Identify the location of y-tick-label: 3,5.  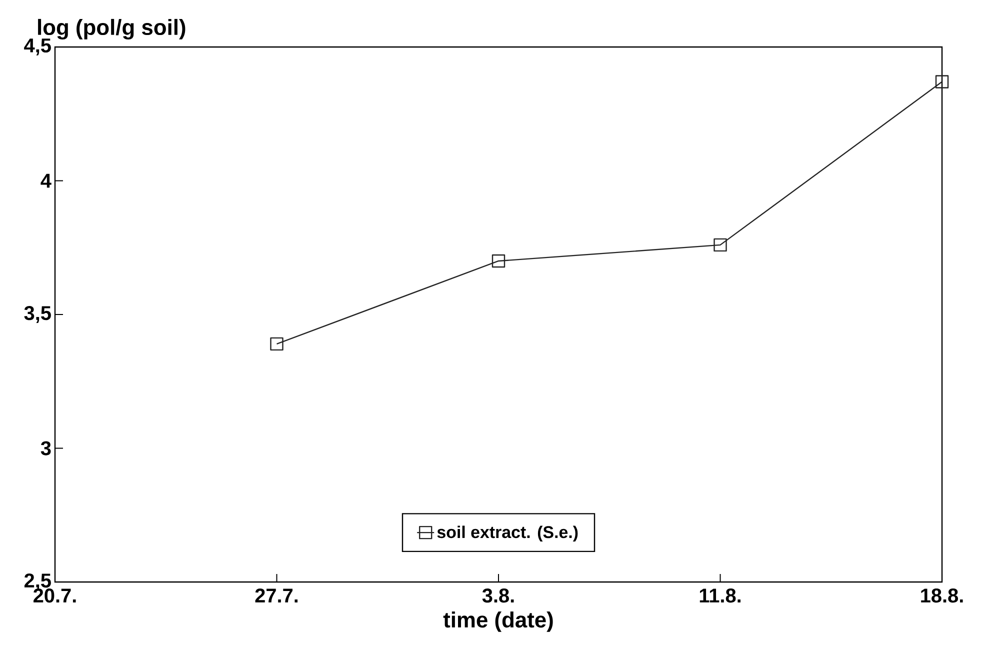
(37, 314).